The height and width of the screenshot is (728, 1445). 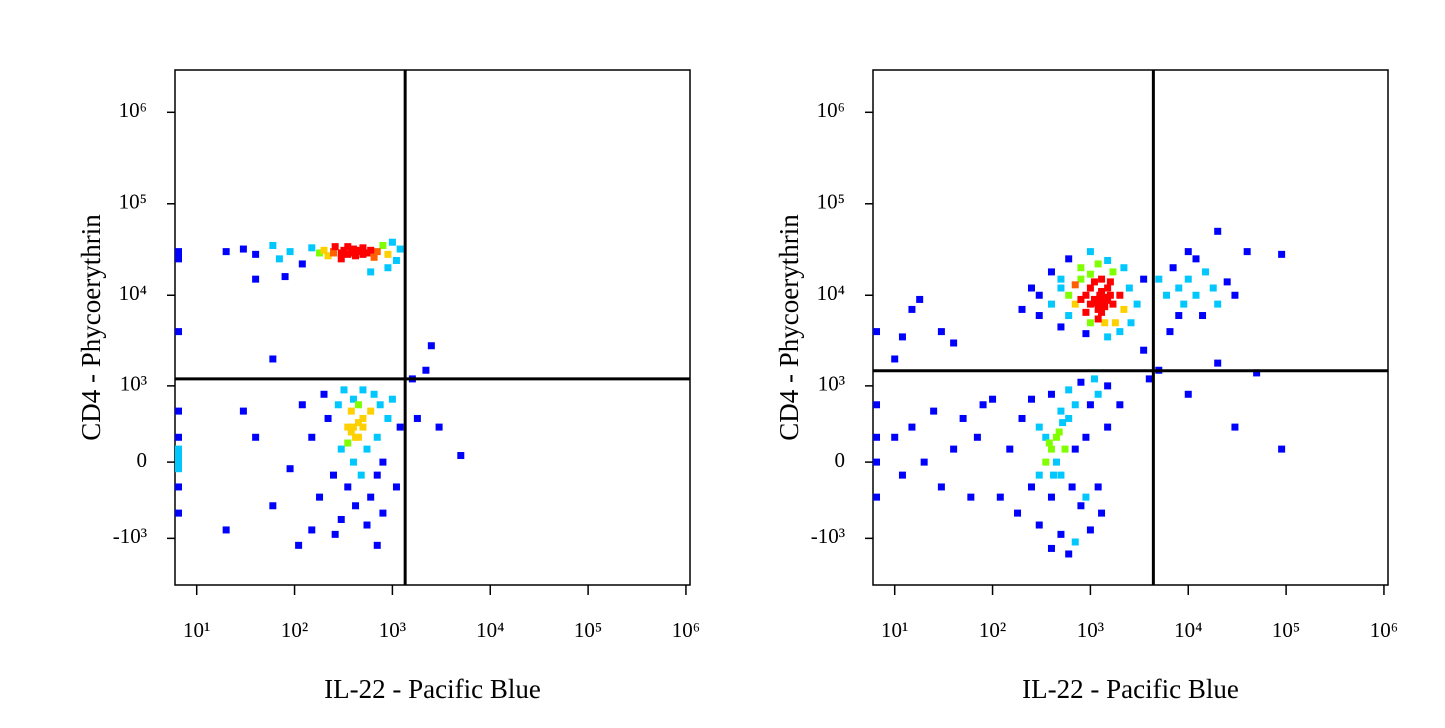 I want to click on y-tick-label: 0, so click(x=840, y=460).